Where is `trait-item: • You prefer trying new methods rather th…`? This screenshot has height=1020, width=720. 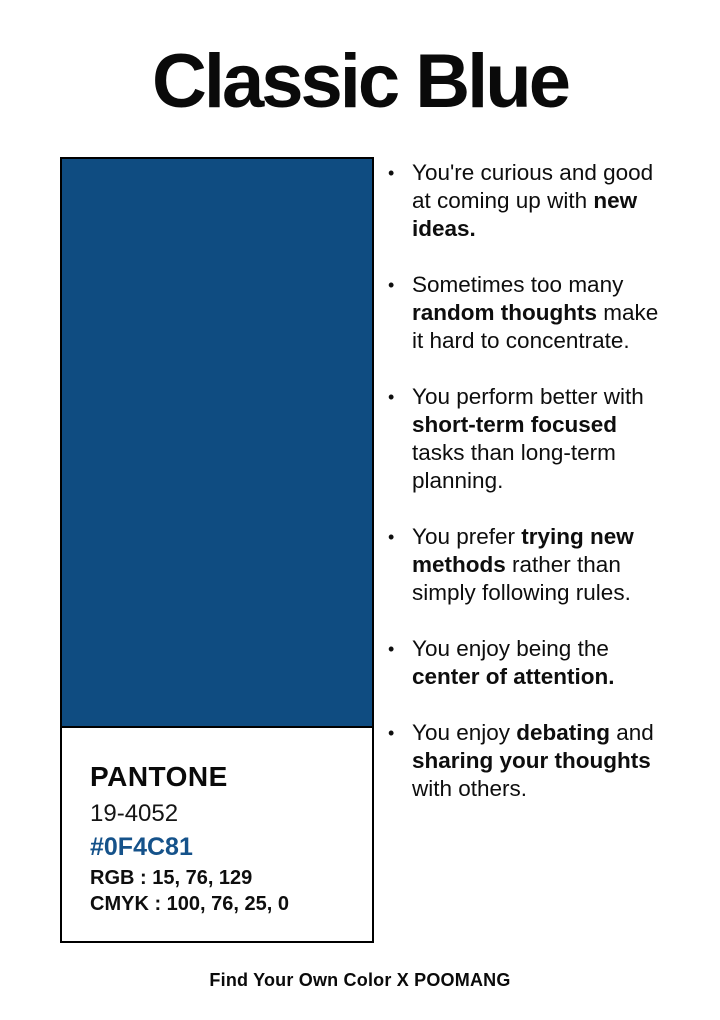
trait-item: • You prefer trying new methods rather th… is located at coordinates (523, 565).